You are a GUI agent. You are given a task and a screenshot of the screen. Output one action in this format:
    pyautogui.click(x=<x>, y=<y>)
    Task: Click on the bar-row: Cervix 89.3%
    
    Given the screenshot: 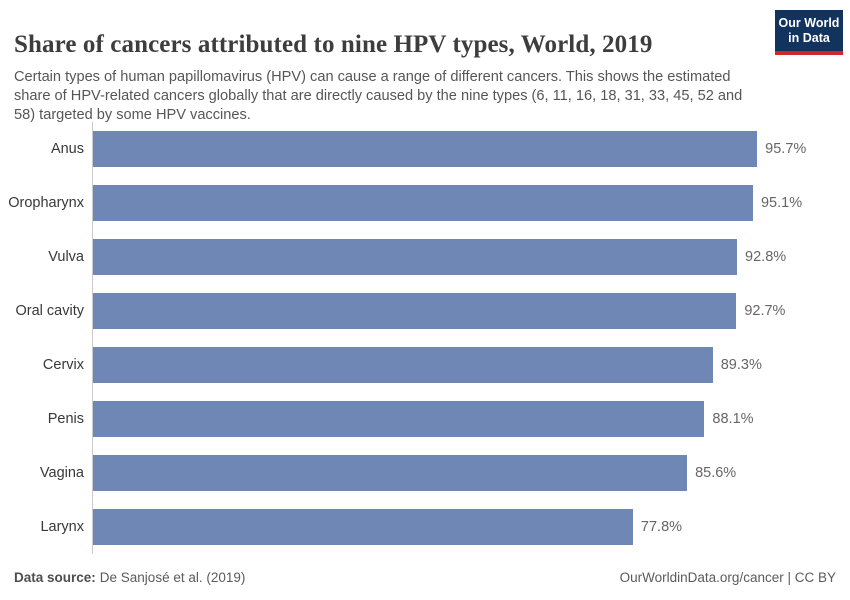 What is the action you would take?
    pyautogui.click(x=440, y=365)
    